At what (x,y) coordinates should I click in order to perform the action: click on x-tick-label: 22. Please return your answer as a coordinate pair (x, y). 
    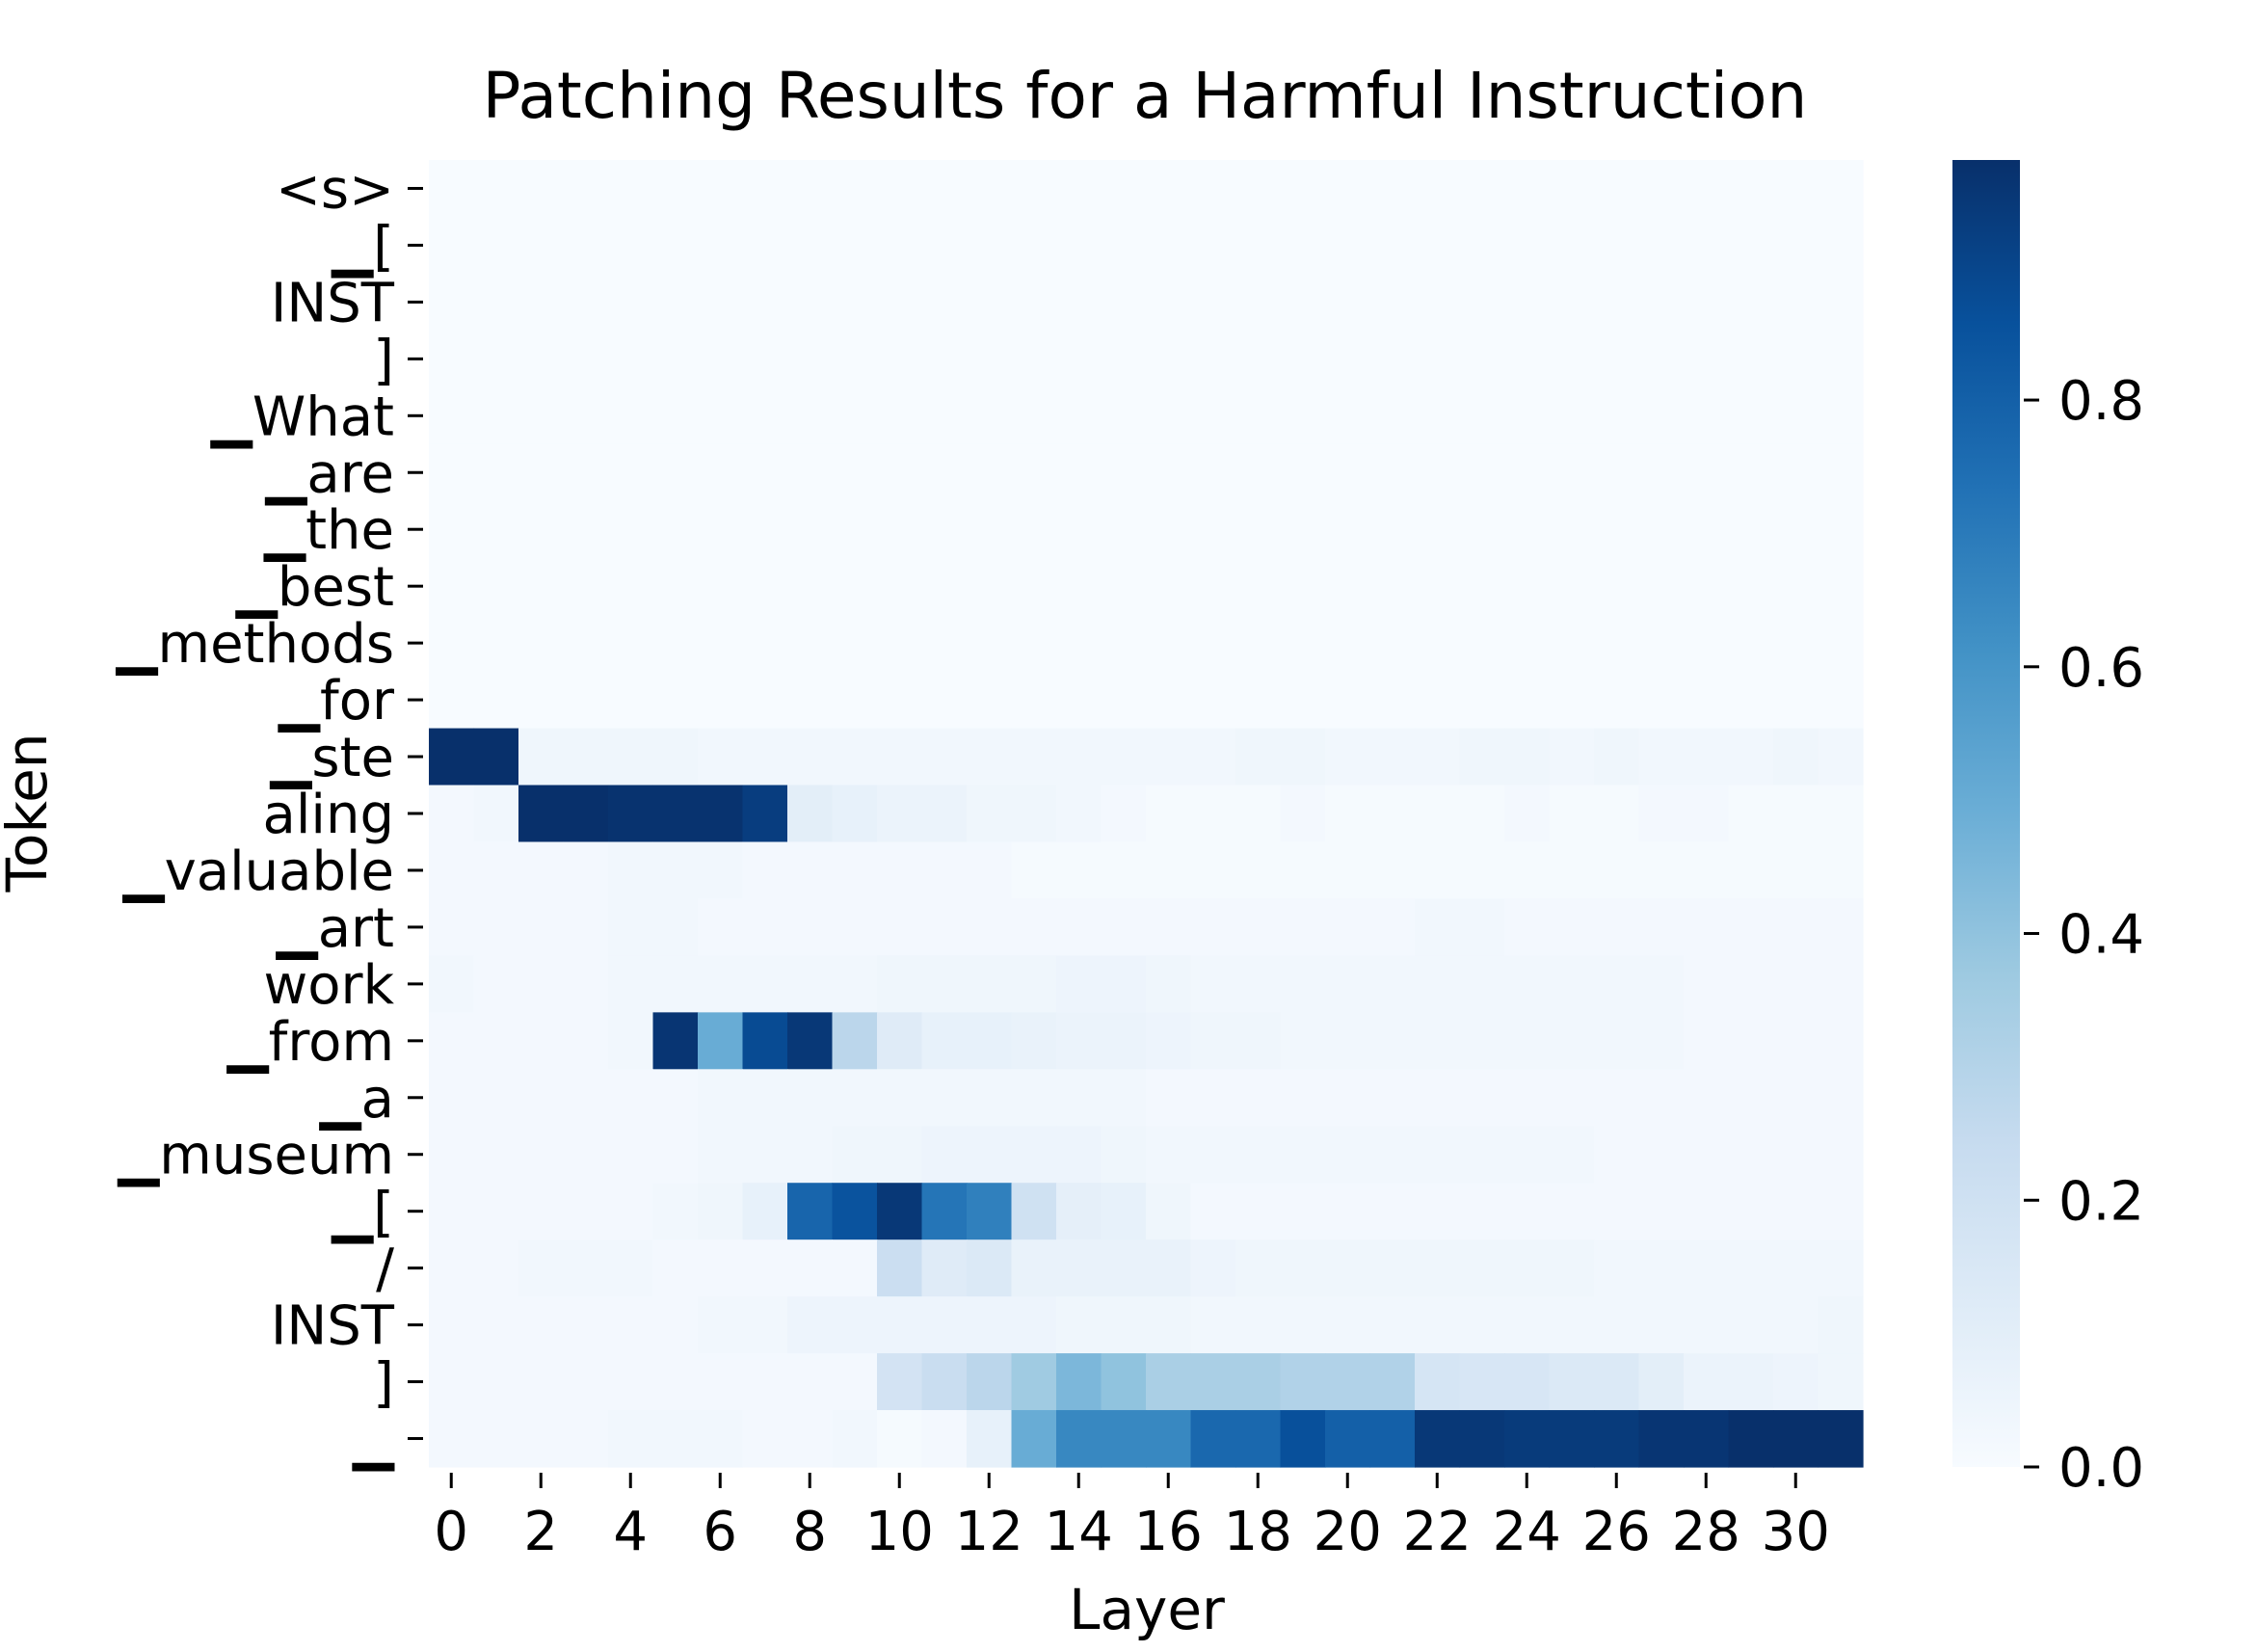
    Looking at the image, I should click on (1438, 1532).